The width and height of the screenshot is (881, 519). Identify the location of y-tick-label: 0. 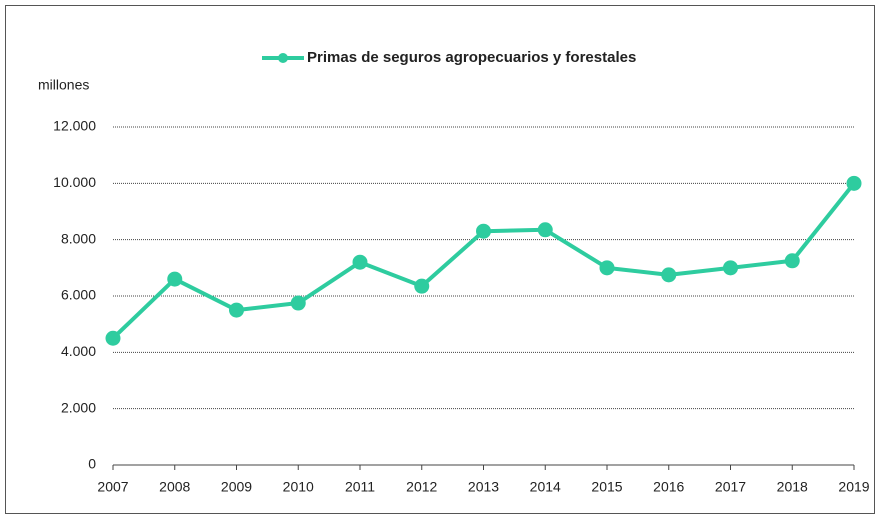
(92, 464).